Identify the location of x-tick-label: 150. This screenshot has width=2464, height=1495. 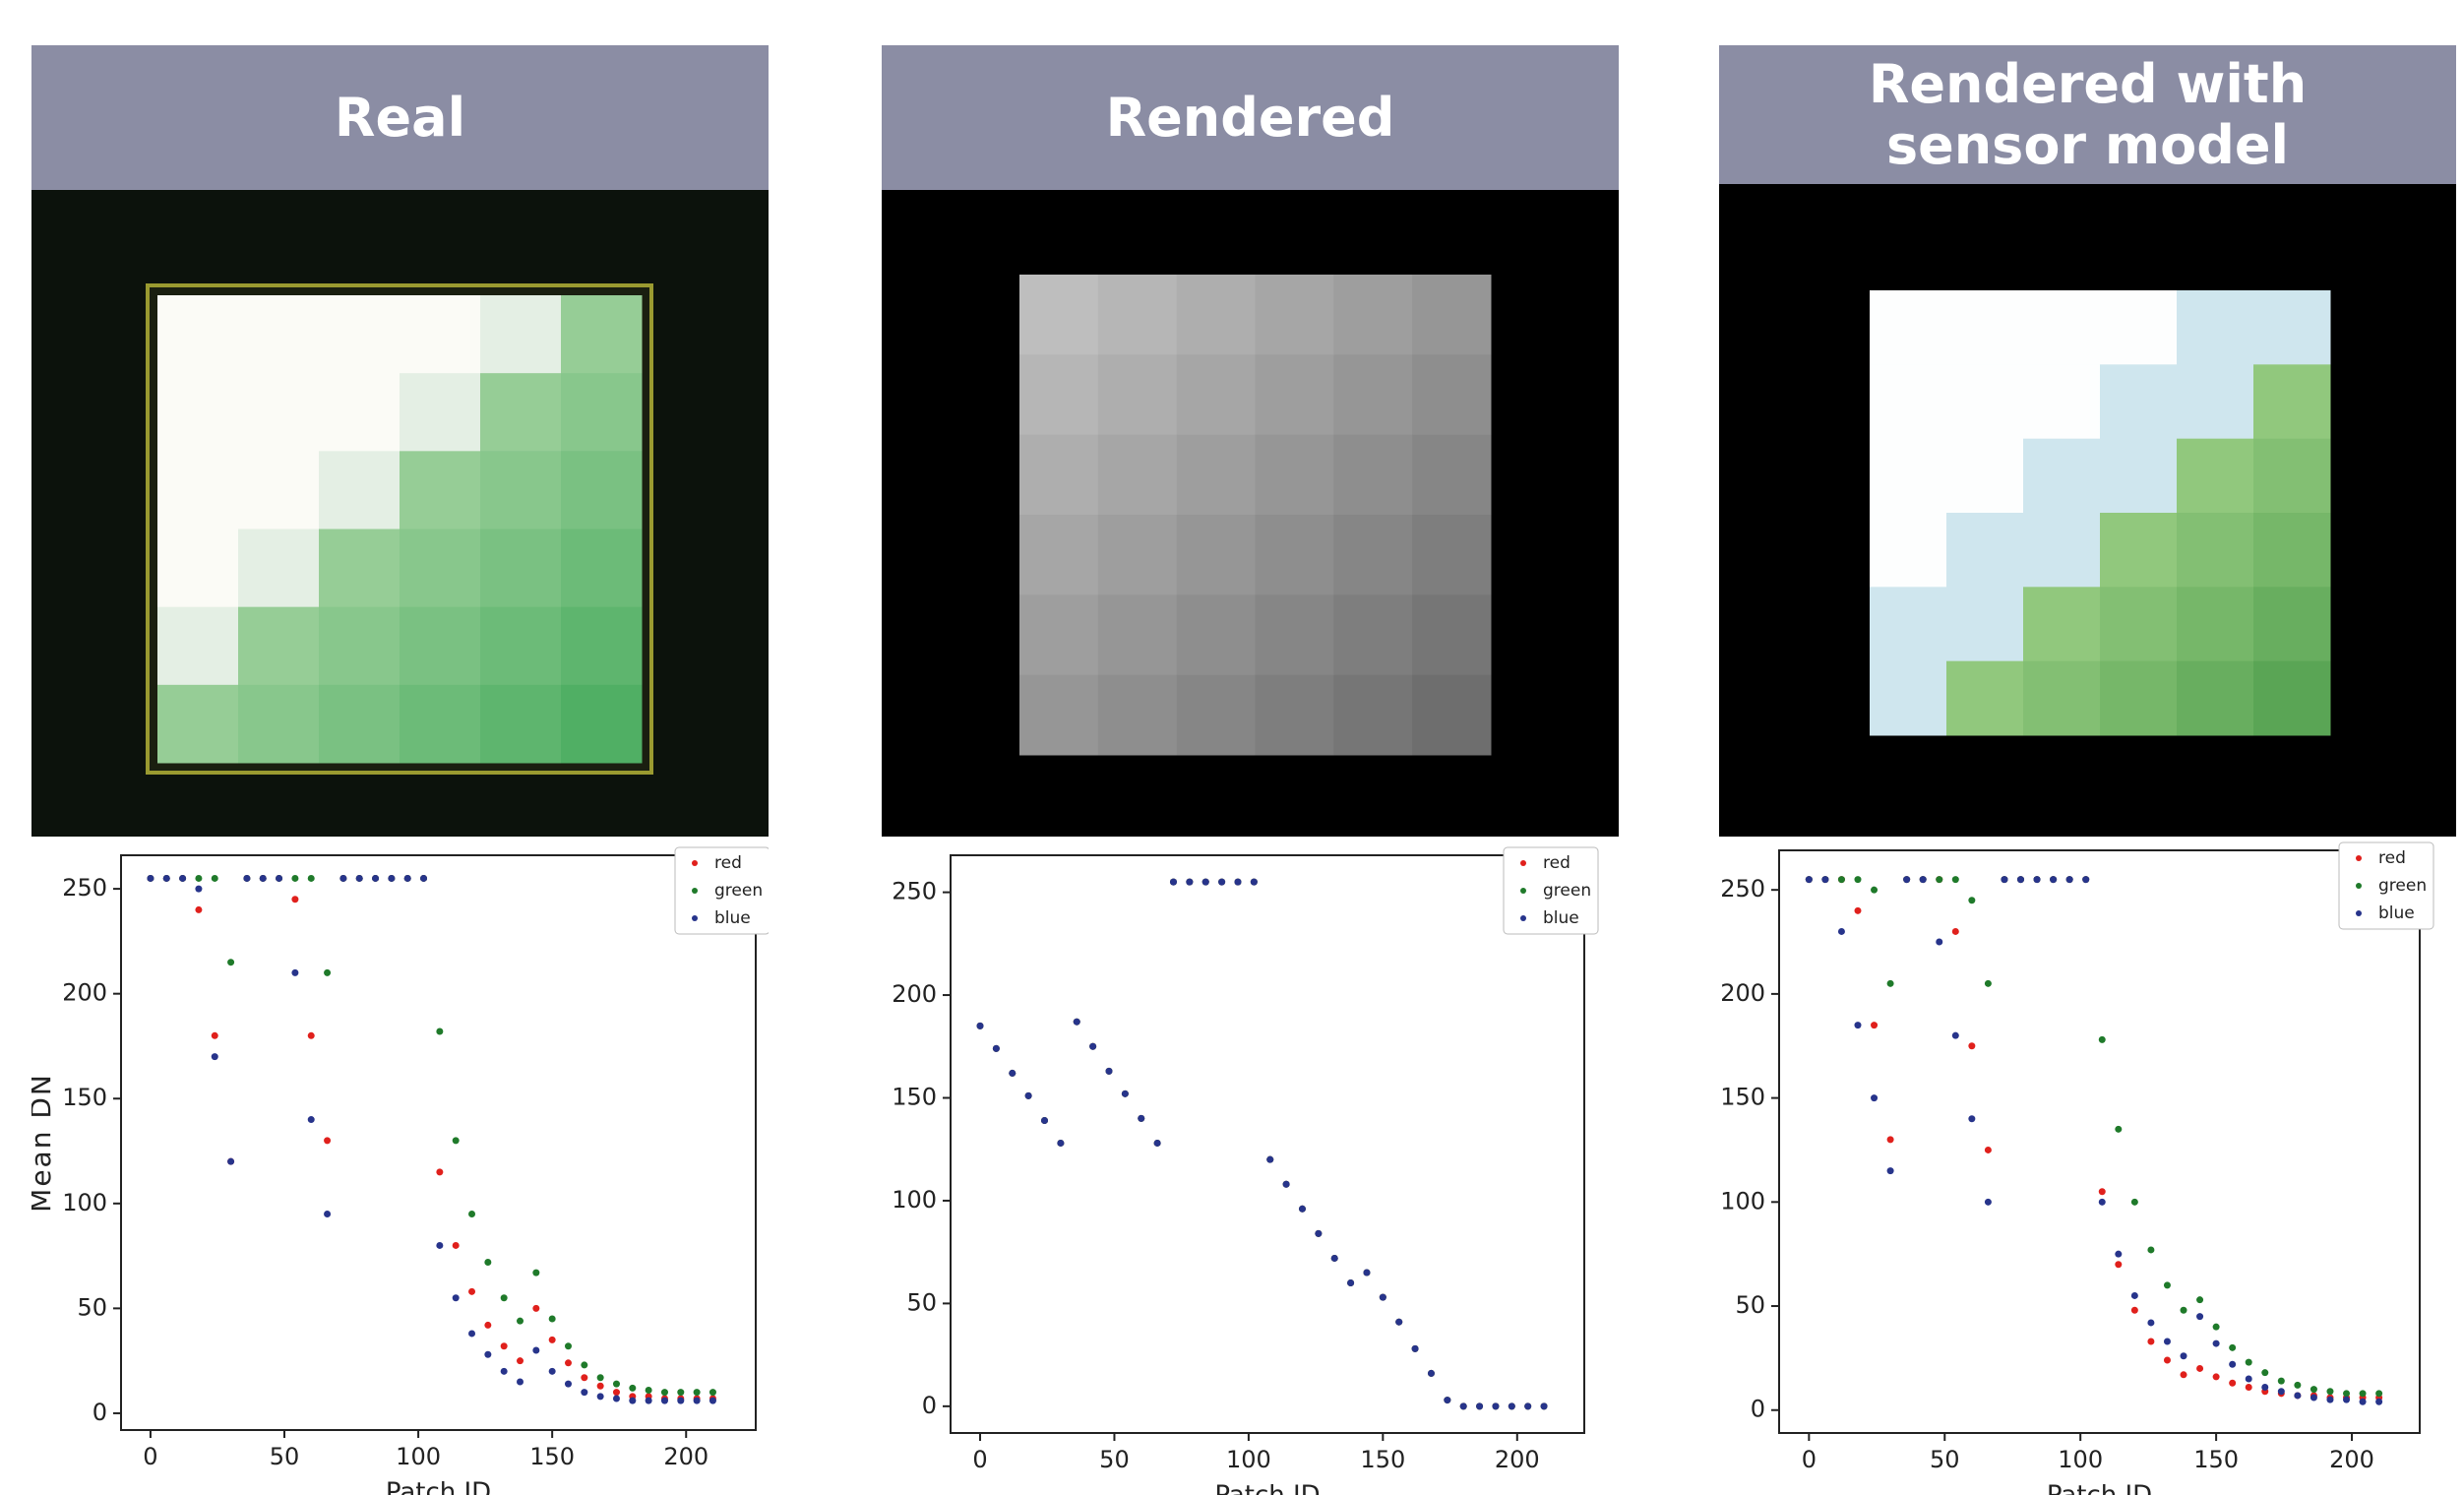
(2216, 1459).